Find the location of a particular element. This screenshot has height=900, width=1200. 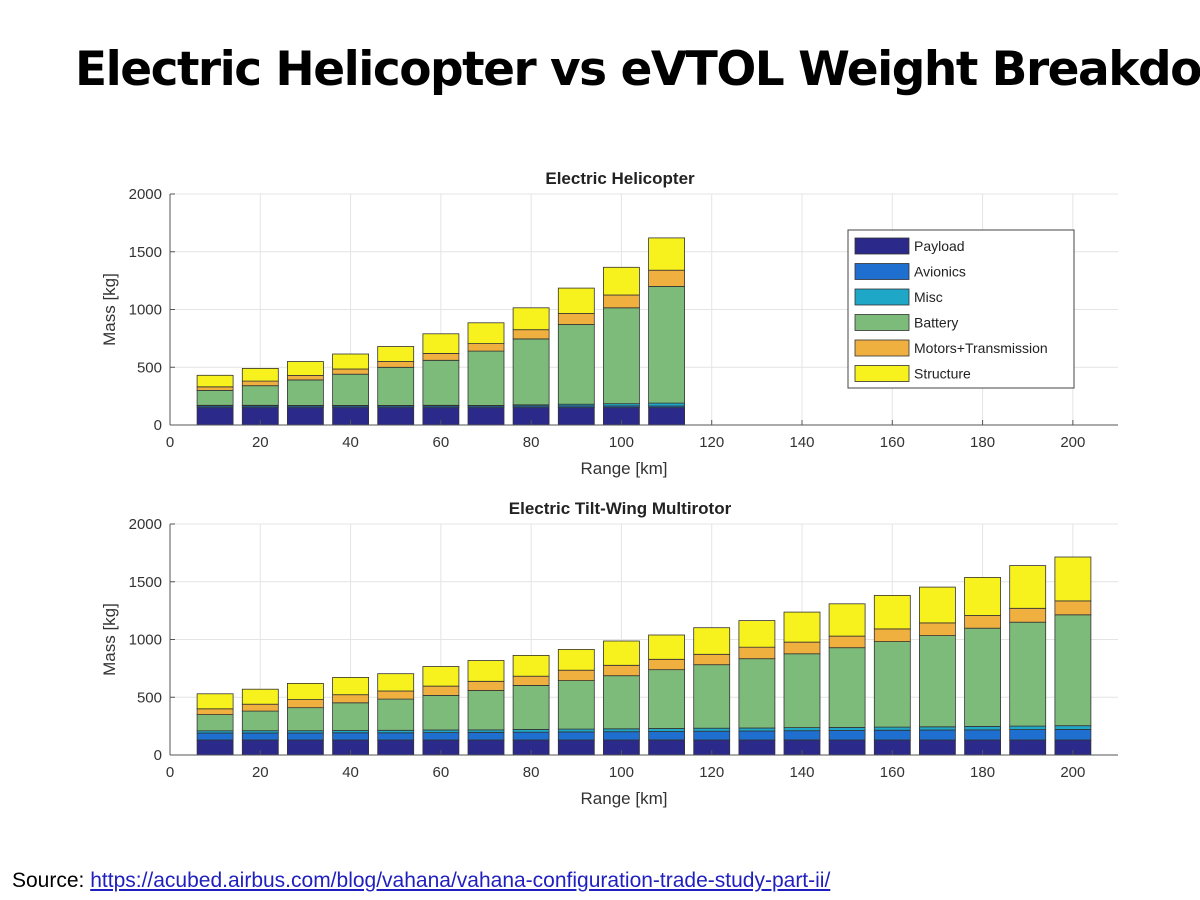

chart1-y-axis-title: Mass [kg] is located at coordinates (109, 309).